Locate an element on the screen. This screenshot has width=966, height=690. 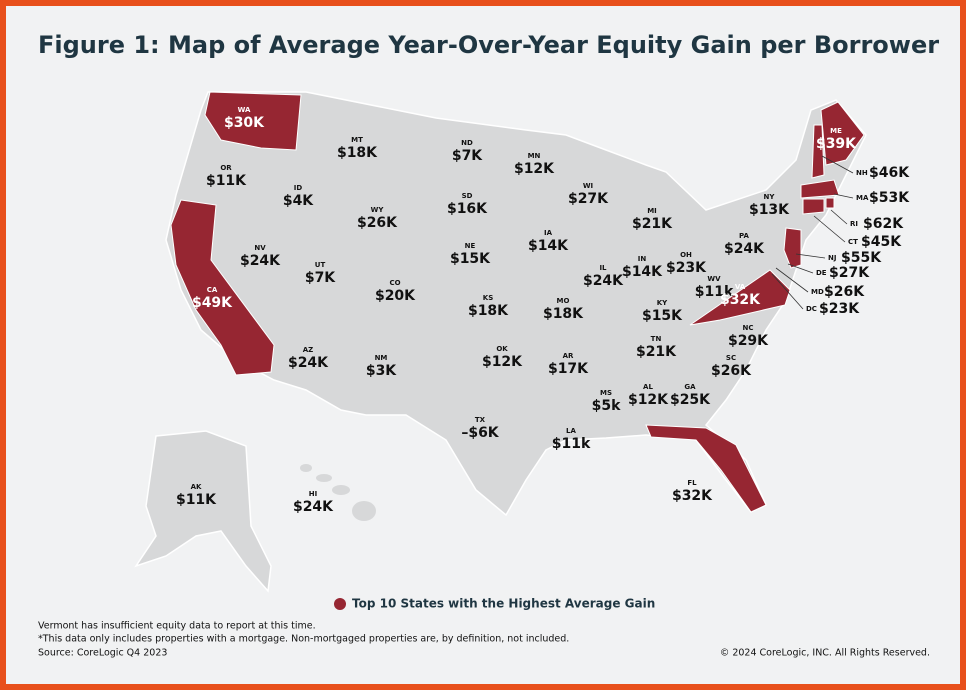
state-value: $32K is located at coordinates (740, 300).